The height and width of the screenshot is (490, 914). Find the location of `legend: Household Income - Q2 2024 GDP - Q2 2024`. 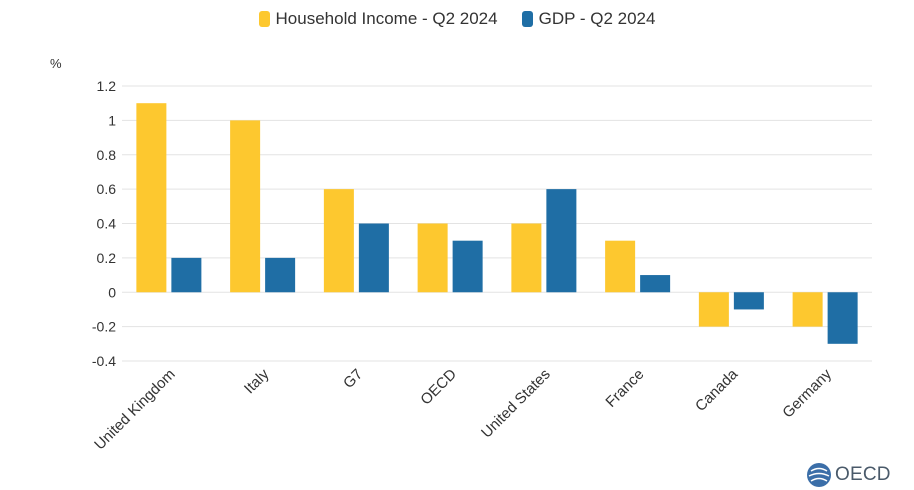

legend: Household Income - Q2 2024 GDP - Q2 2024 is located at coordinates (457, 19).